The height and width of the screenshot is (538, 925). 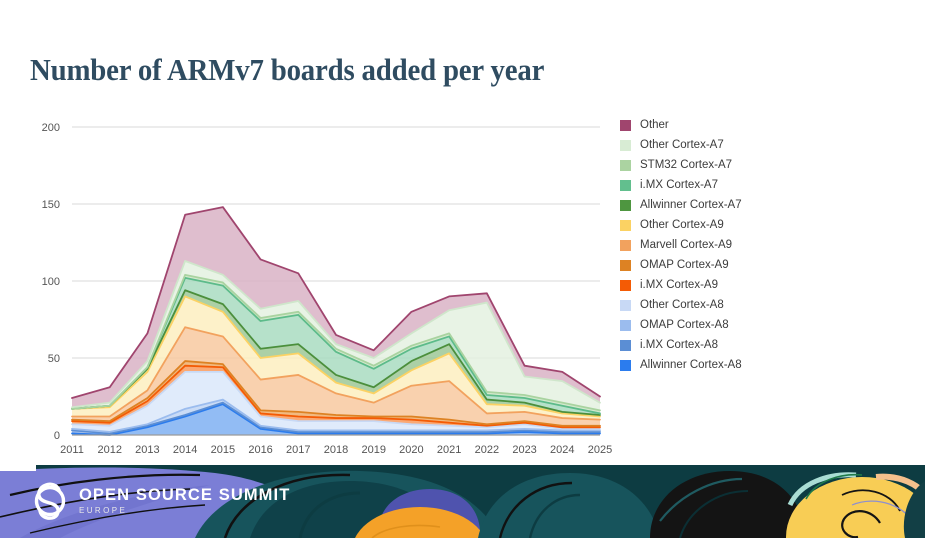 I want to click on legend-item: Allwinner Cortex-A8, so click(x=770, y=365).